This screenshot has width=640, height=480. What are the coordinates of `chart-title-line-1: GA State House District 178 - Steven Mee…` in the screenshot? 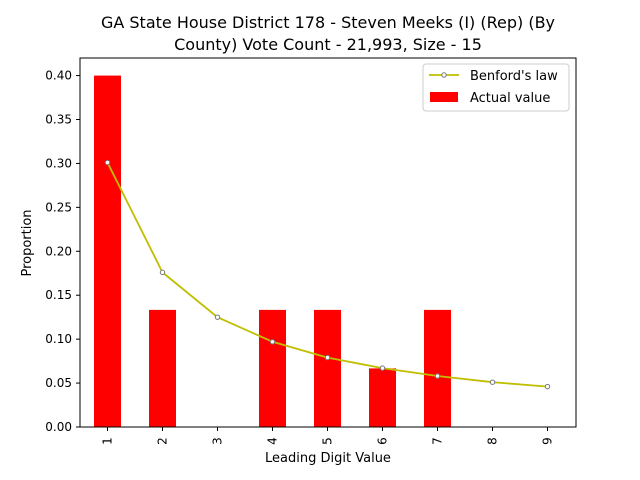 It's located at (328, 22).